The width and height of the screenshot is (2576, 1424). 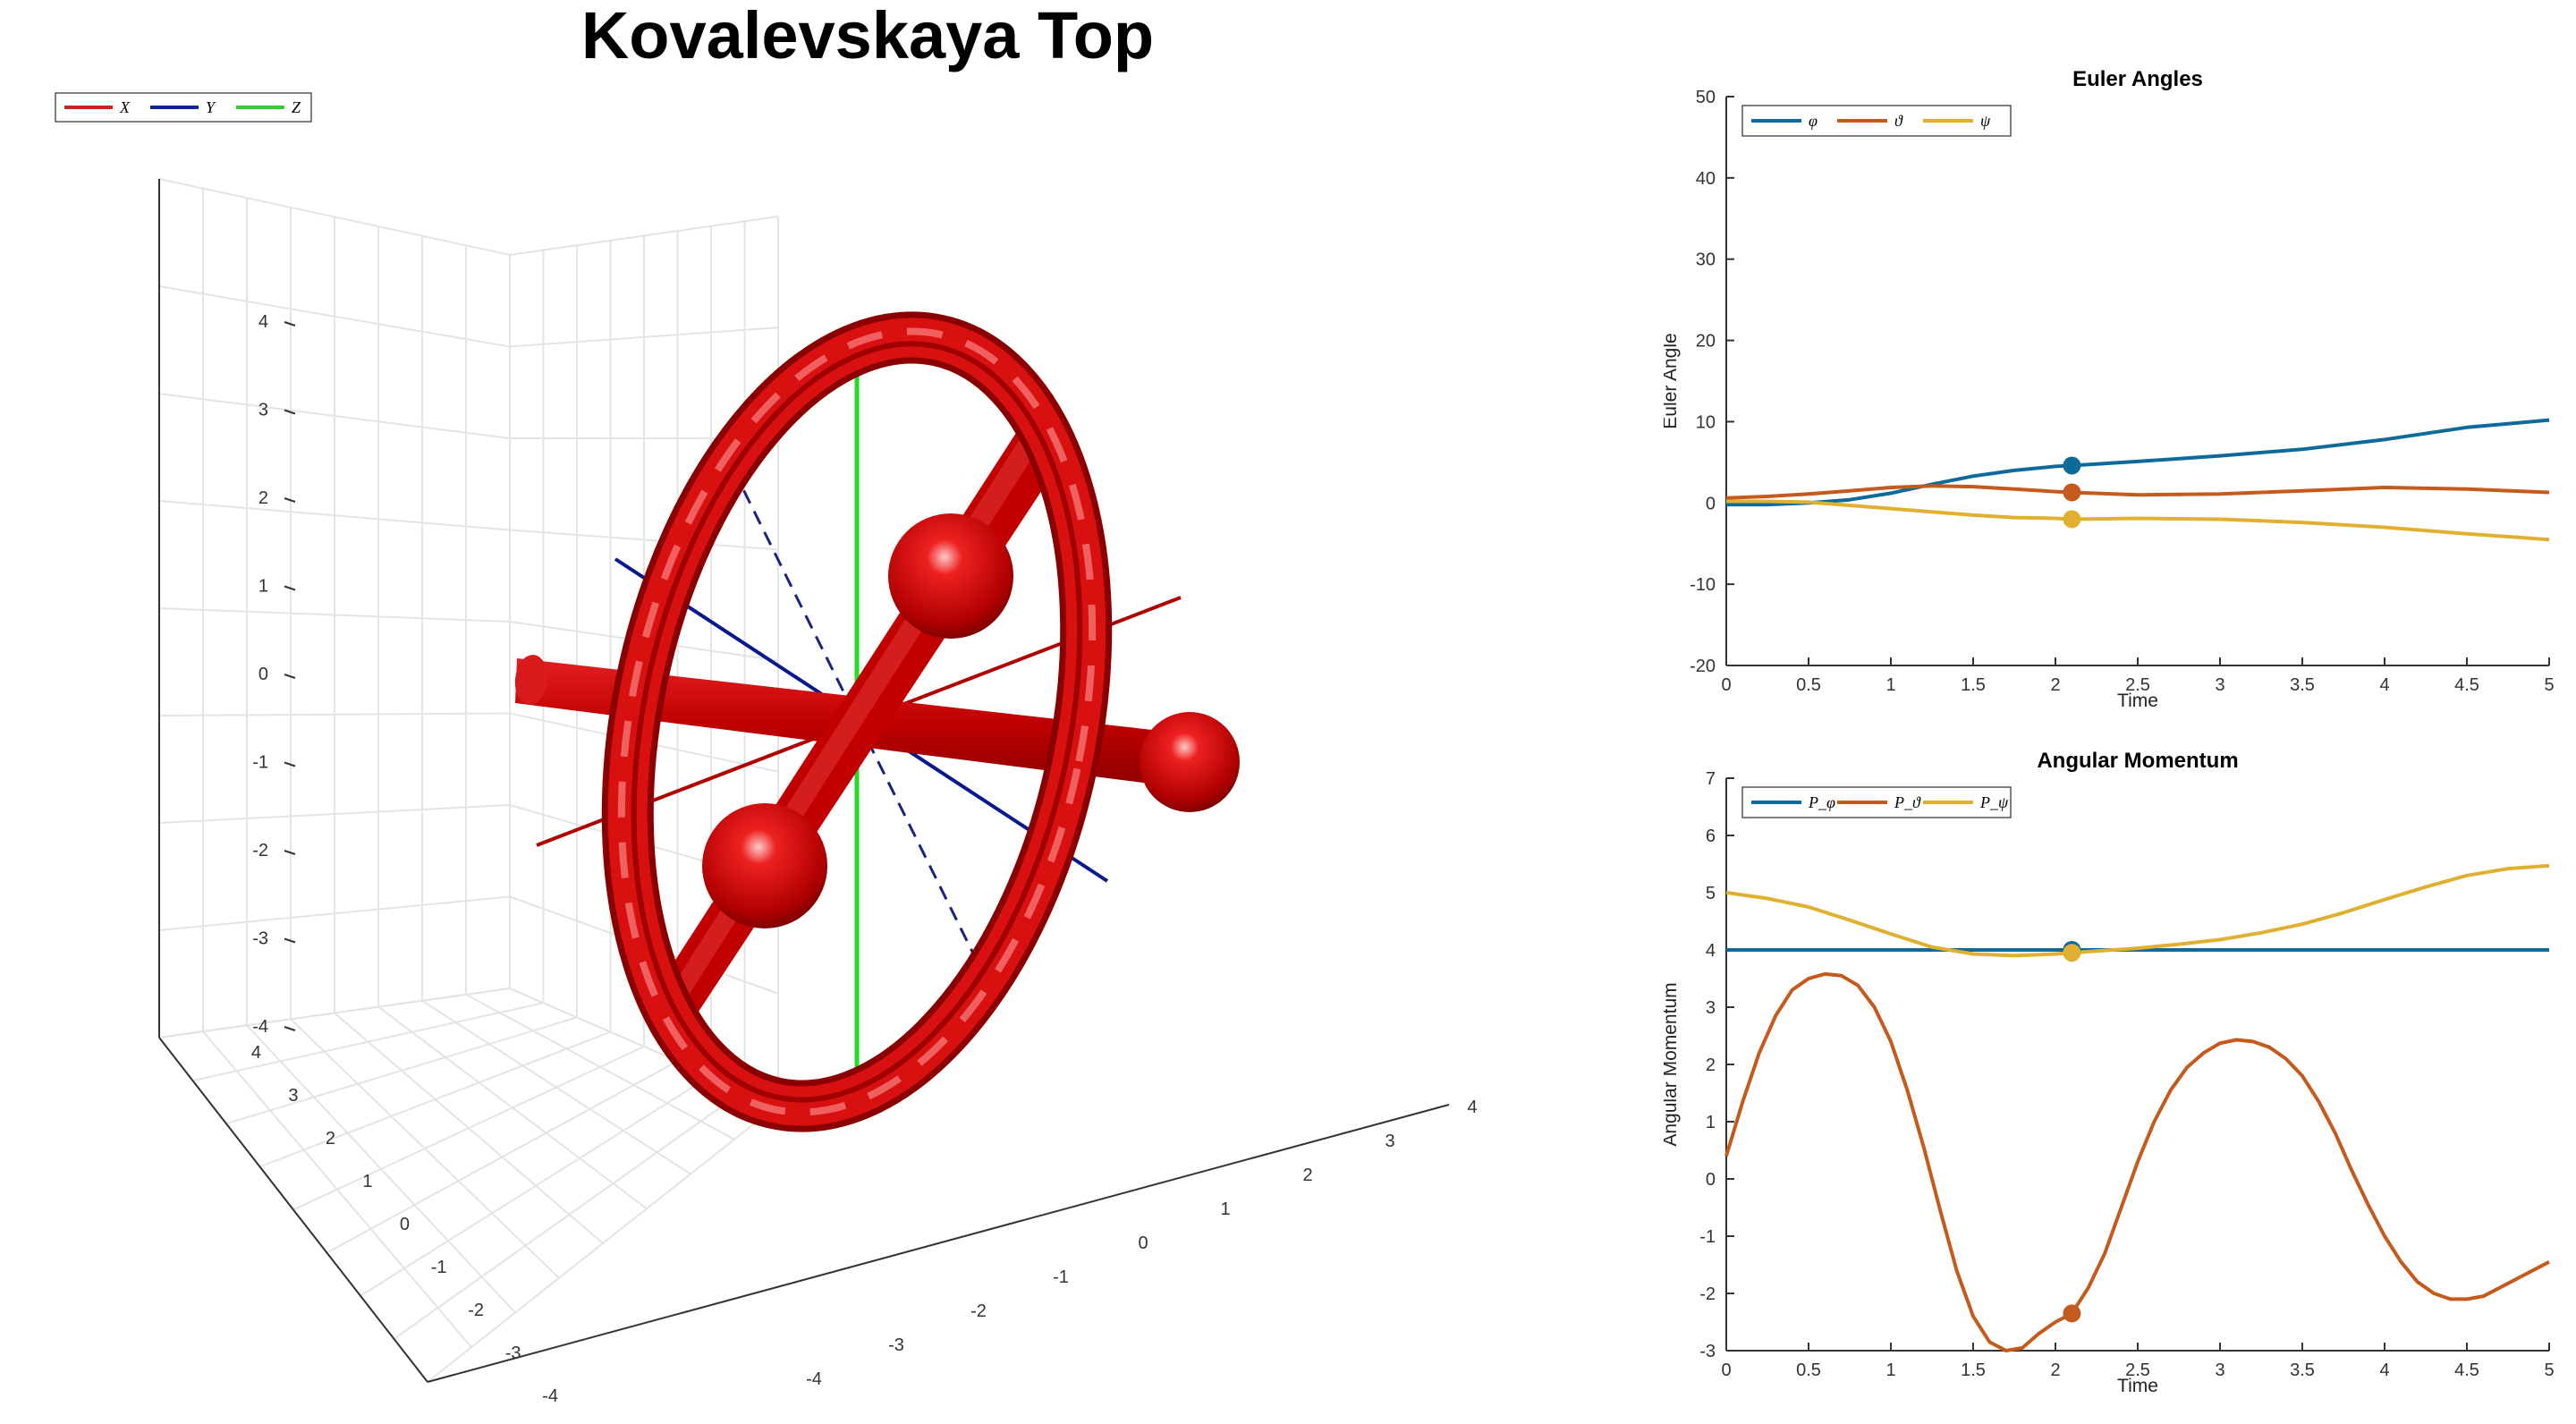 I want to click on legend-label-2: ψ, so click(x=1985, y=121).